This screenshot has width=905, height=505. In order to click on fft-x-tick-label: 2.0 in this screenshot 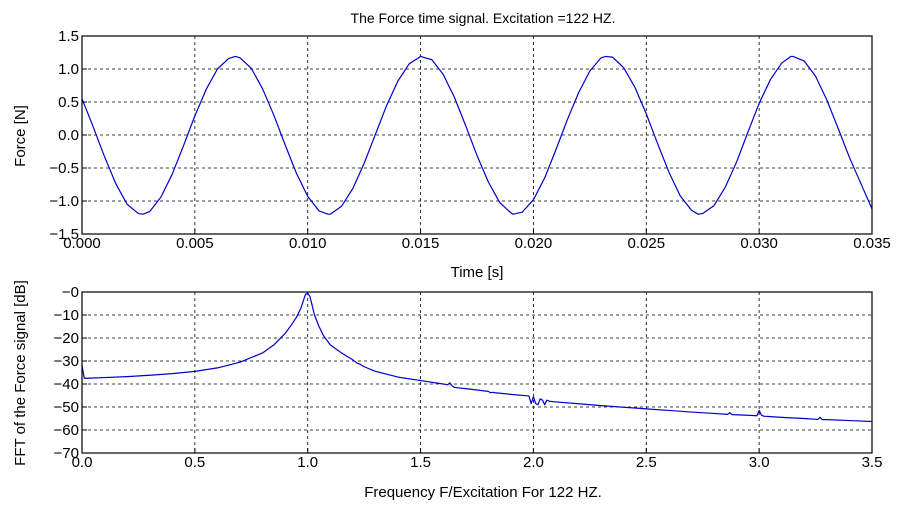, I will do `click(533, 462)`.